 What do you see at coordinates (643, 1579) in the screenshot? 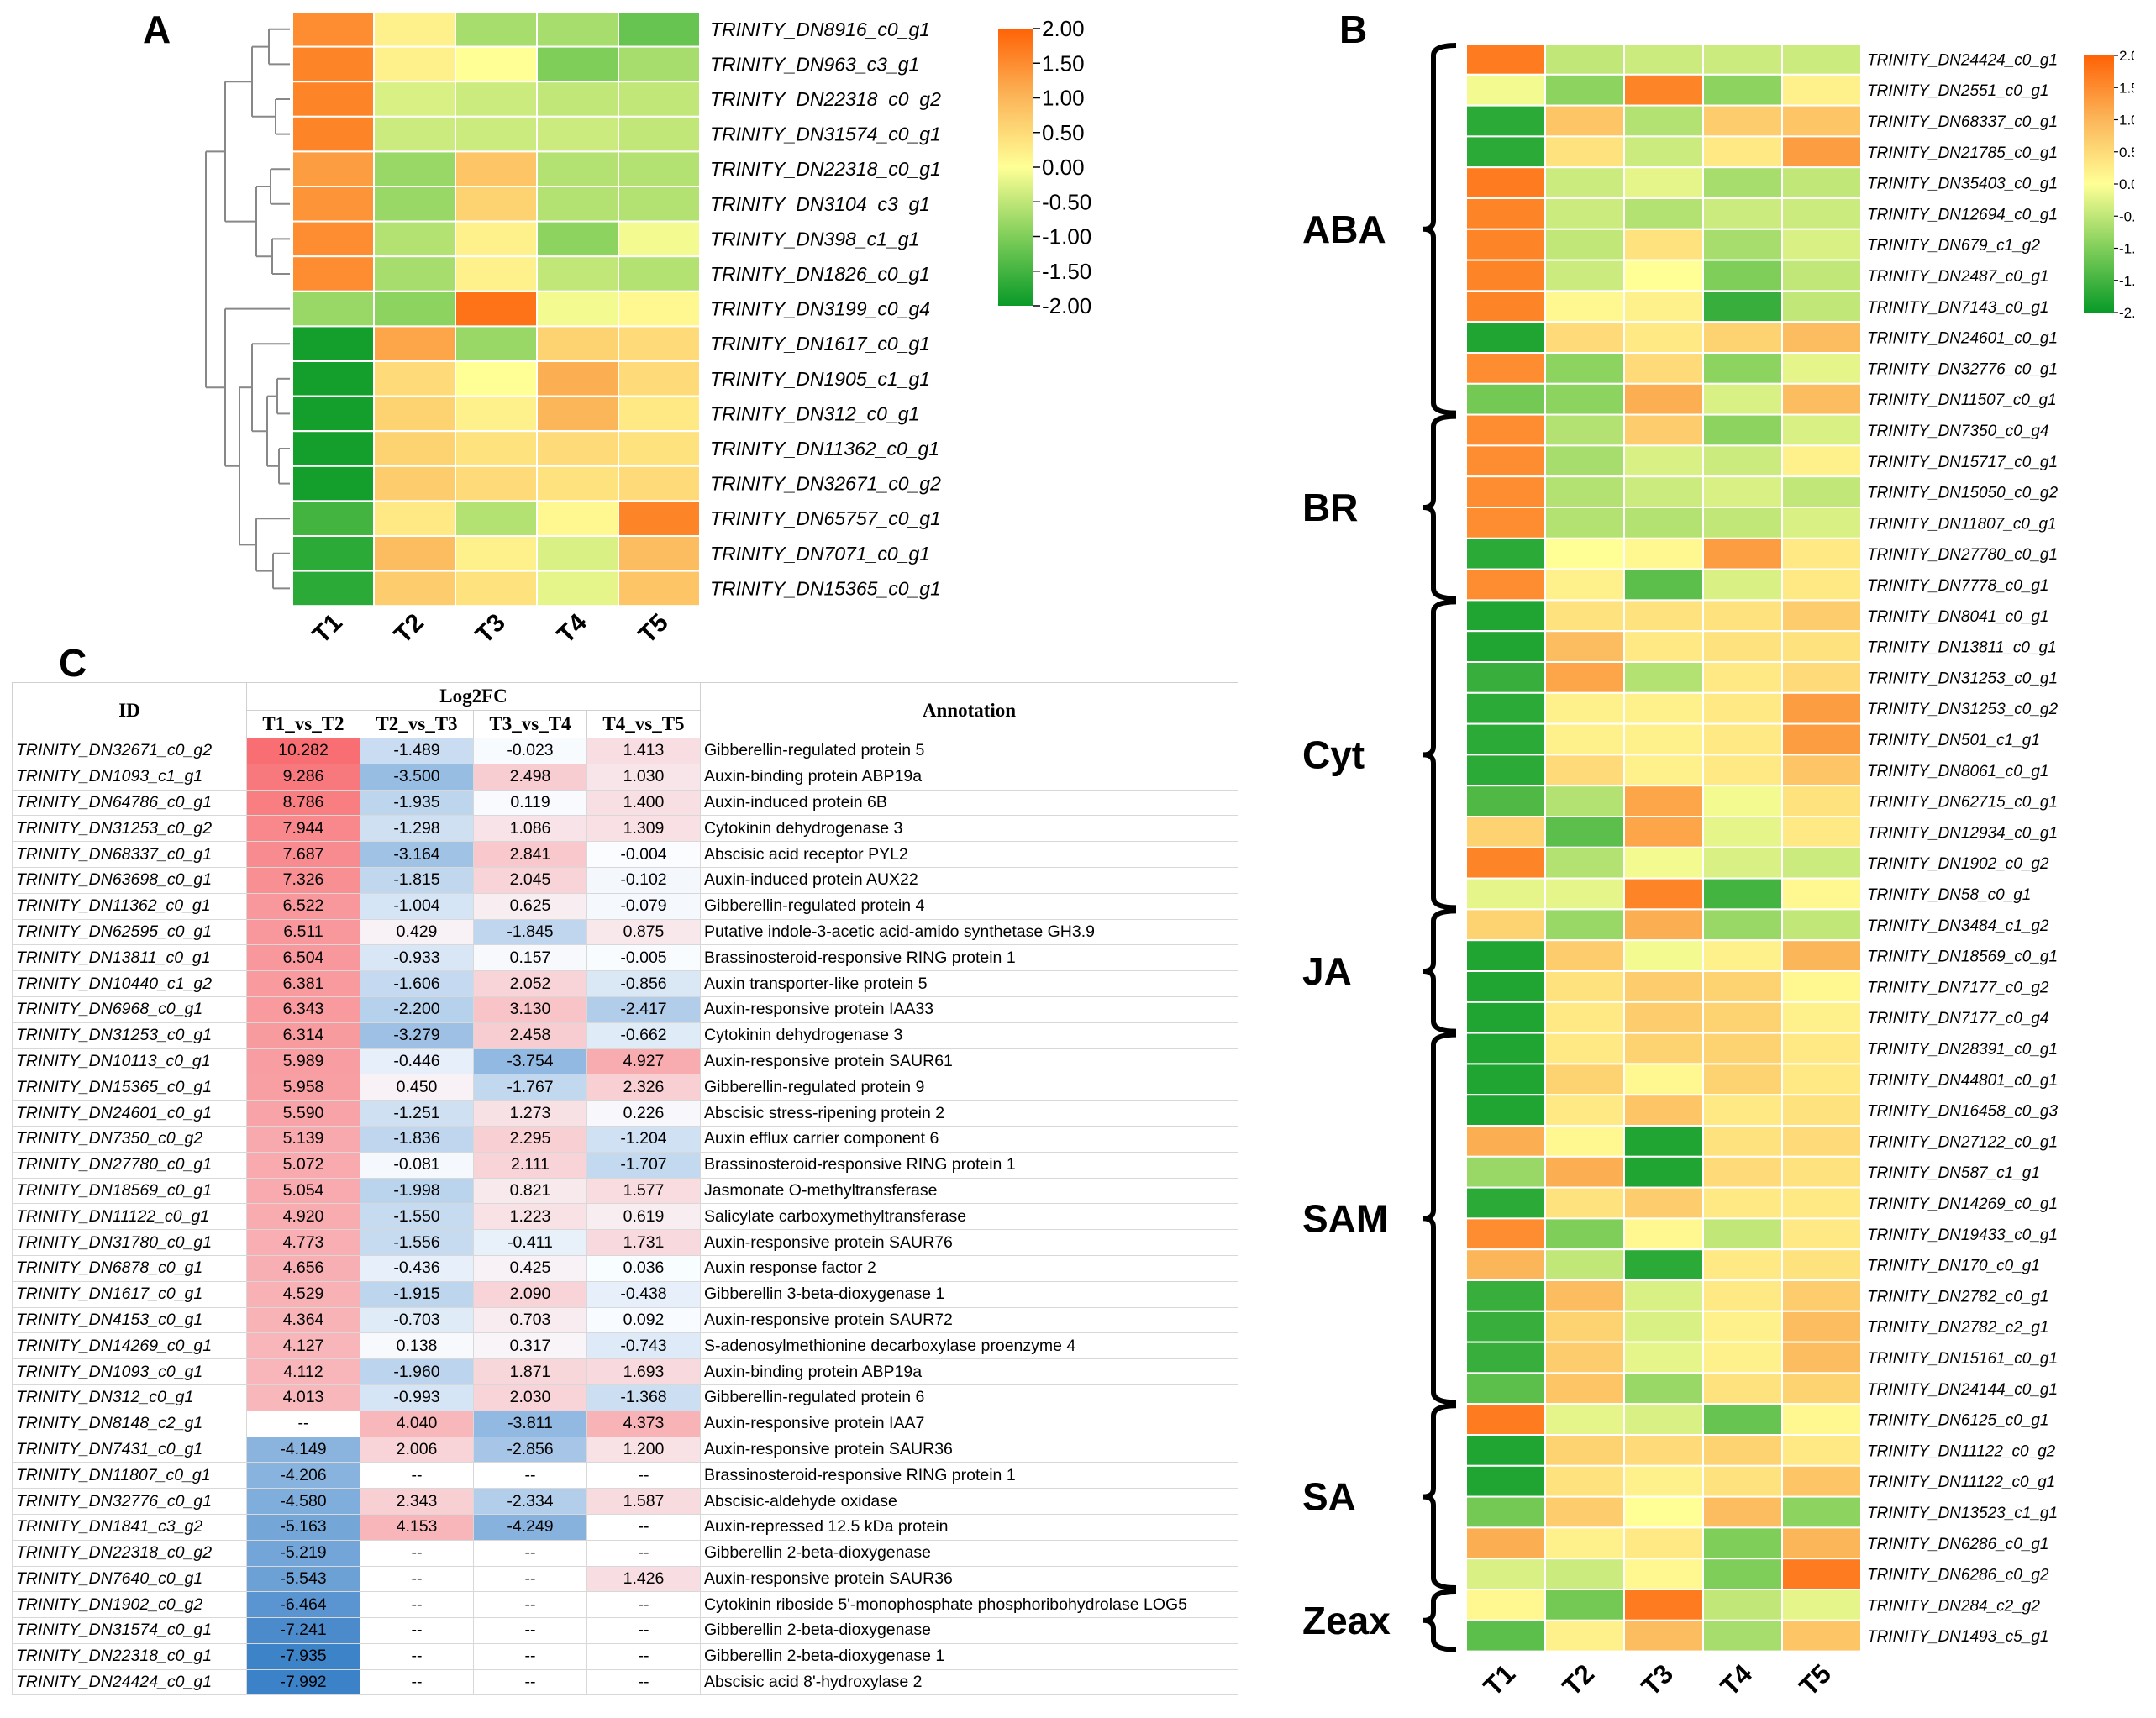
I see `cell-log2fc: 1.426` at bounding box center [643, 1579].